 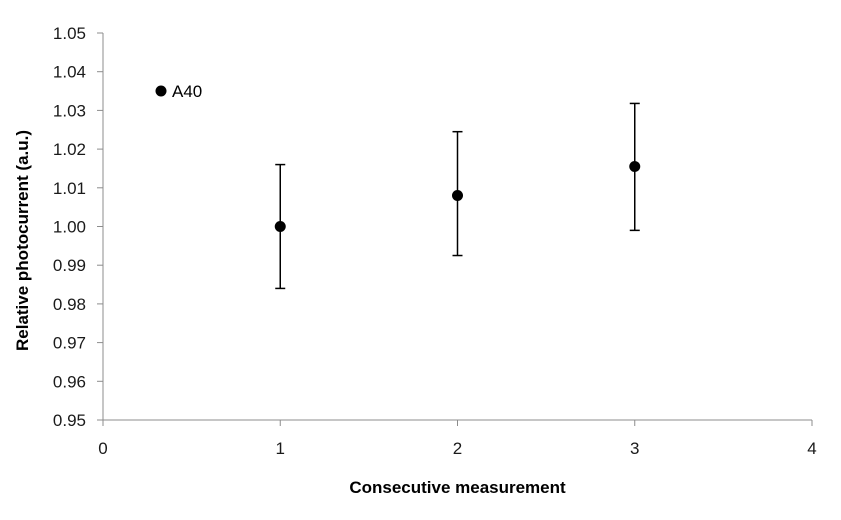 What do you see at coordinates (69, 72) in the screenshot?
I see `y-tick-label: 1.04` at bounding box center [69, 72].